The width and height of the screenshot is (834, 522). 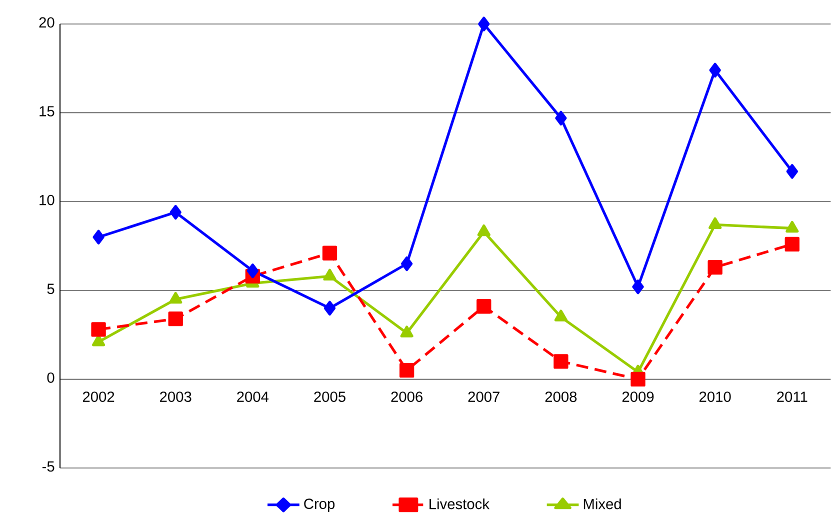 I want to click on x-tick-label: 2007, so click(x=484, y=397).